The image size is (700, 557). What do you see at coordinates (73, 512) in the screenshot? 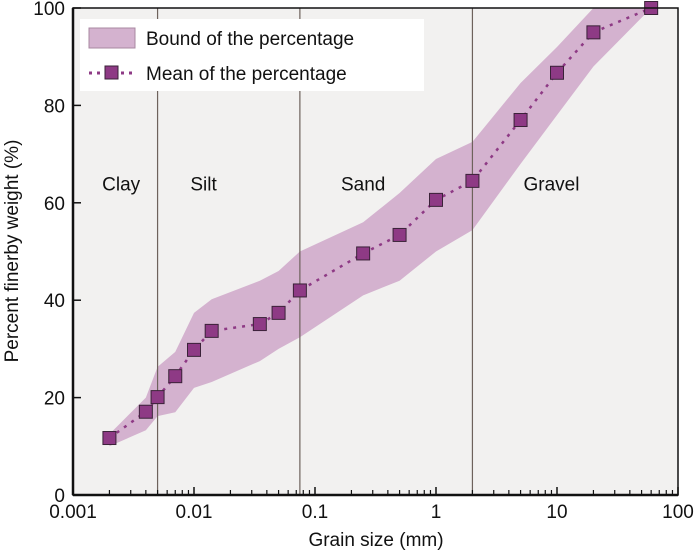
I see `x-tick-label: 0.001` at bounding box center [73, 512].